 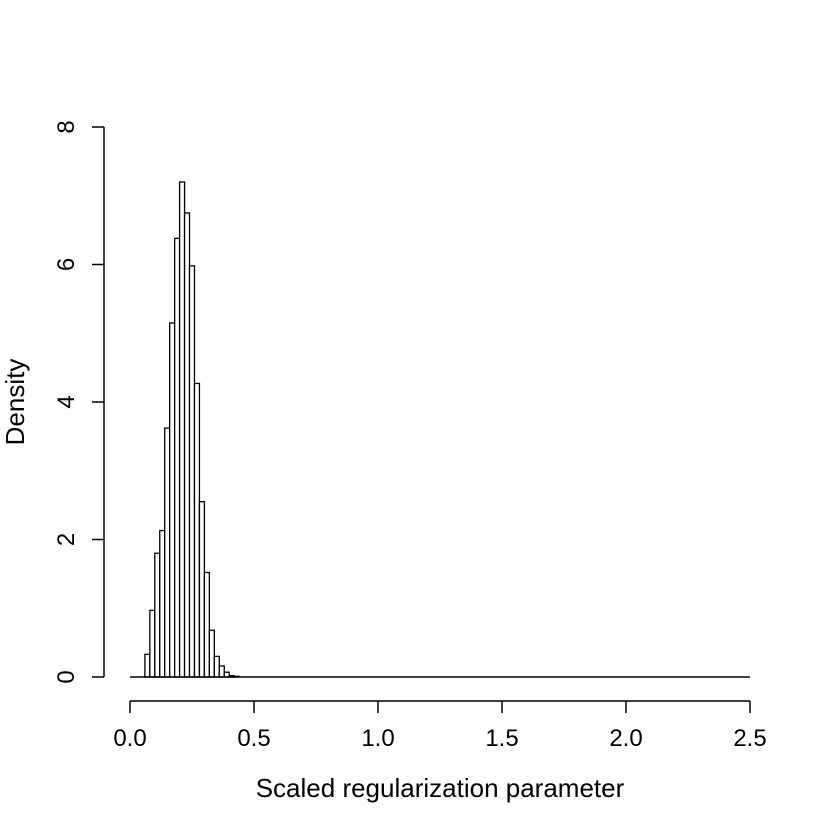 What do you see at coordinates (625, 738) in the screenshot?
I see `x-tick-label: 2.0` at bounding box center [625, 738].